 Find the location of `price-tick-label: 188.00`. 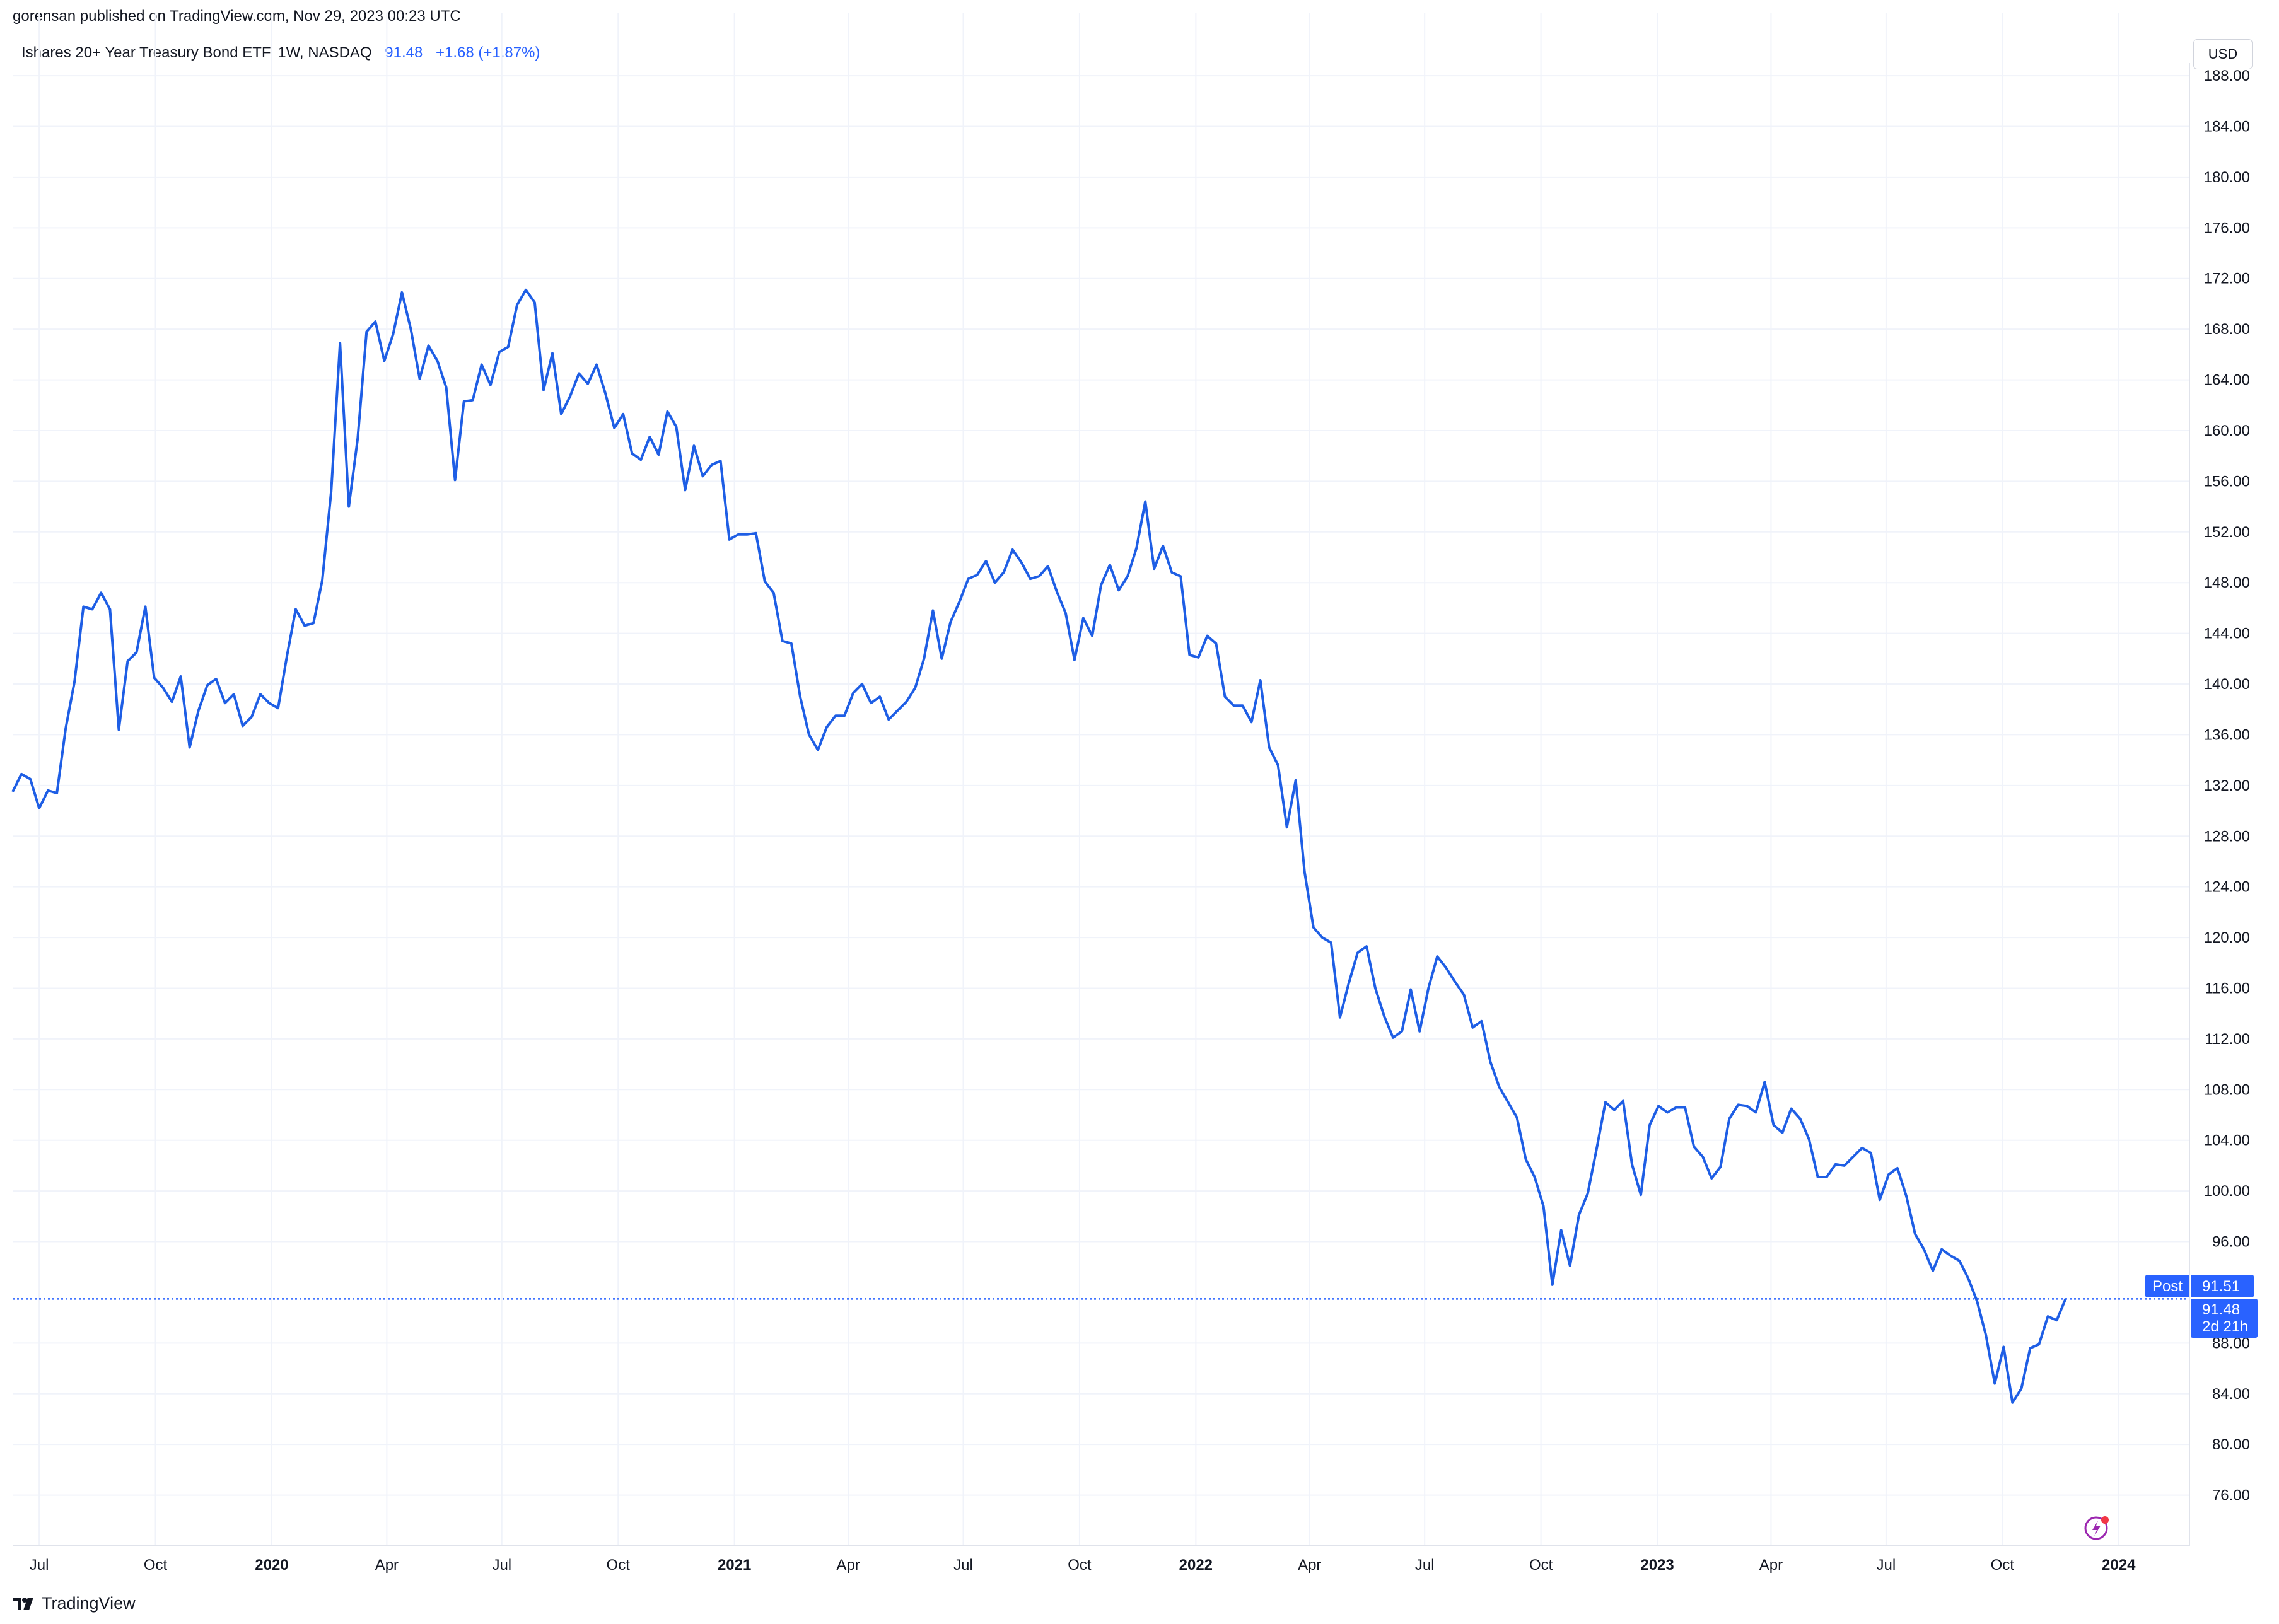

price-tick-label: 188.00 is located at coordinates (2227, 75).